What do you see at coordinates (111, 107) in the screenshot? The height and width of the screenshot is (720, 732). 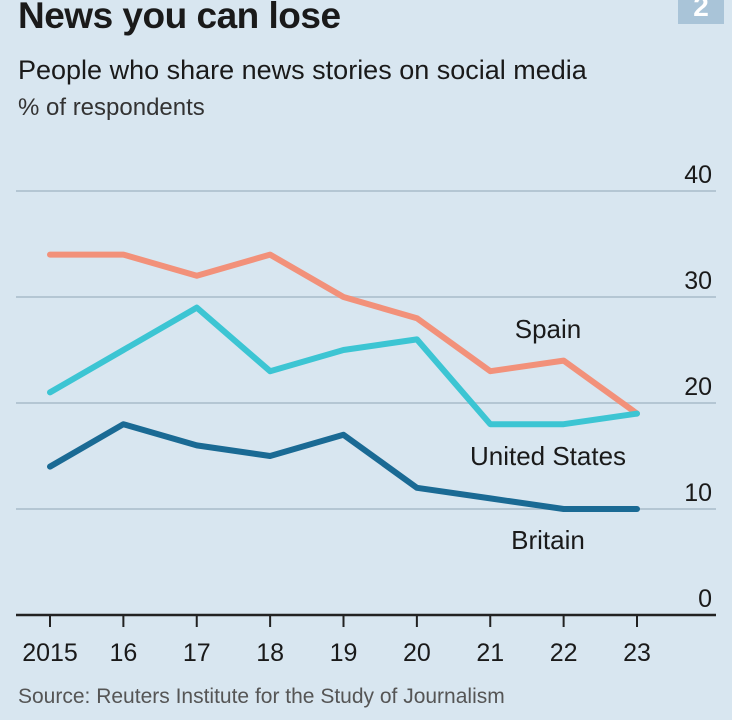 I see `unit-label: % of respondents` at bounding box center [111, 107].